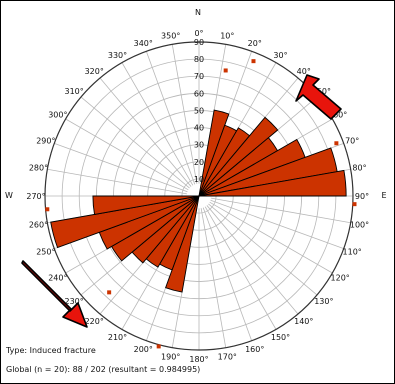  Describe the element at coordinates (227, 357) in the screenshot. I see `angle-tick-170: 170°` at that location.